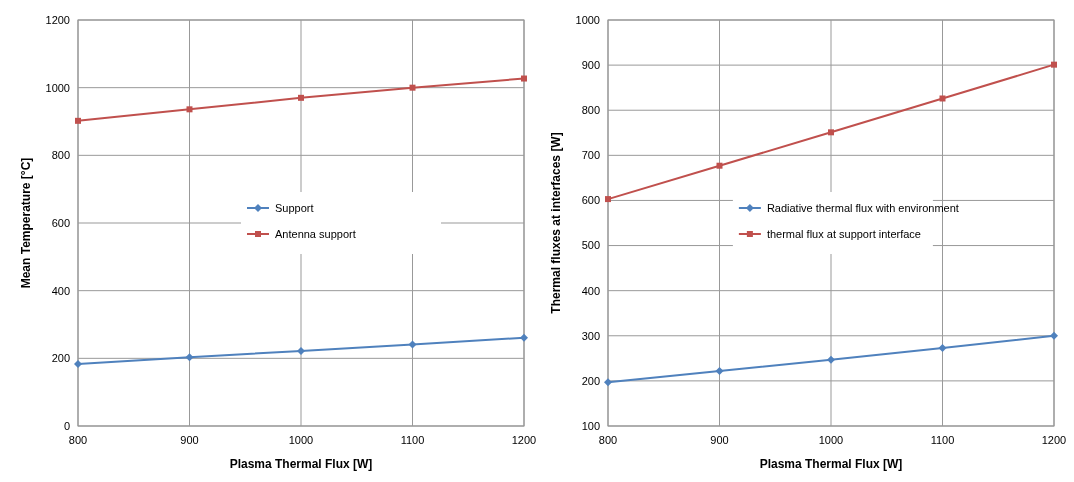 The height and width of the screenshot is (482, 1074). Describe the element at coordinates (57, 19) in the screenshot. I see `y-tick-label: 1200` at that location.